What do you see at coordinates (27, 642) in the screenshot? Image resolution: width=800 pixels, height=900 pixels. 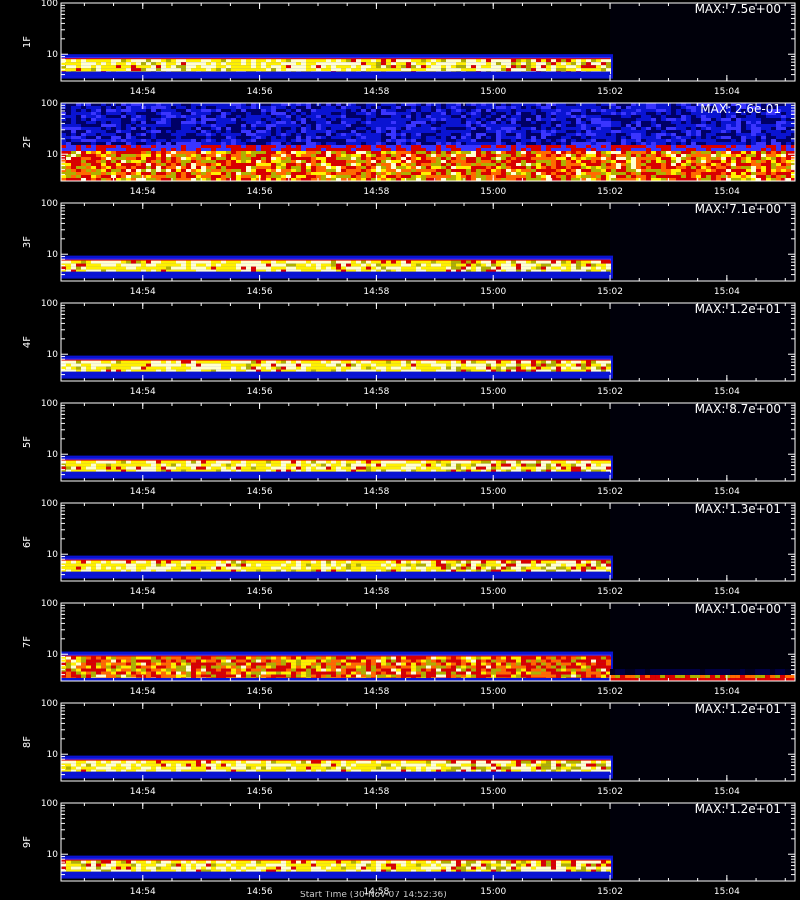 I see `y-axis-label: 7F` at bounding box center [27, 642].